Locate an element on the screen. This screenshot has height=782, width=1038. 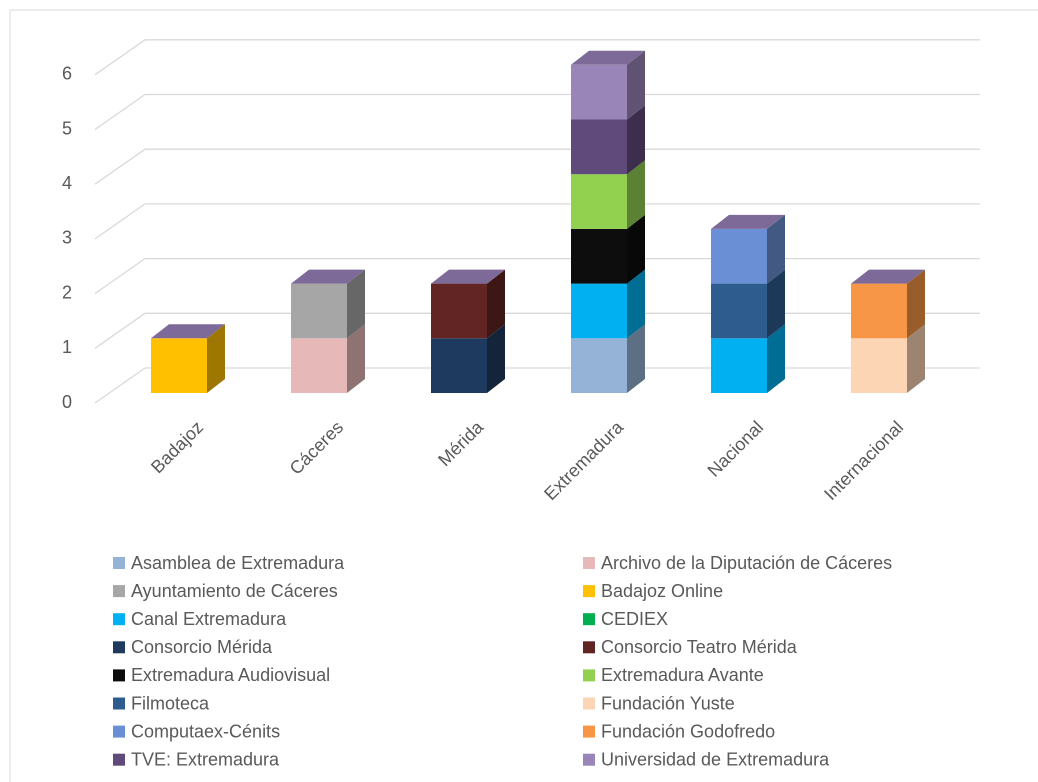
legend-label: CEDIEX is located at coordinates (634, 619).